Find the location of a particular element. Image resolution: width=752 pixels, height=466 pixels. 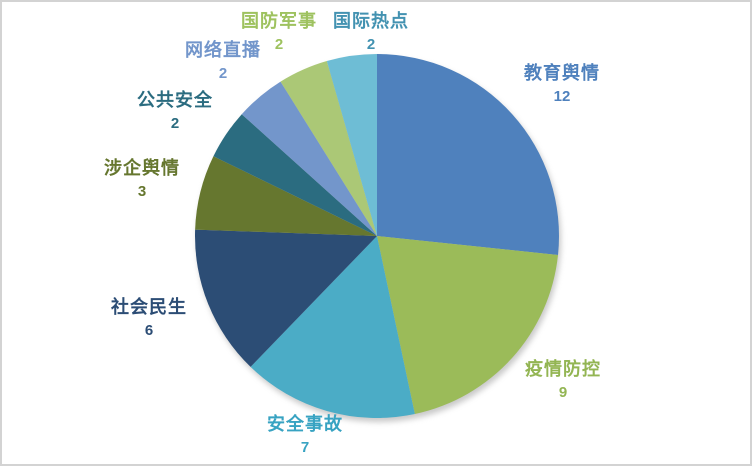

pie-label-2: 安全事故 7 is located at coordinates (305, 435).